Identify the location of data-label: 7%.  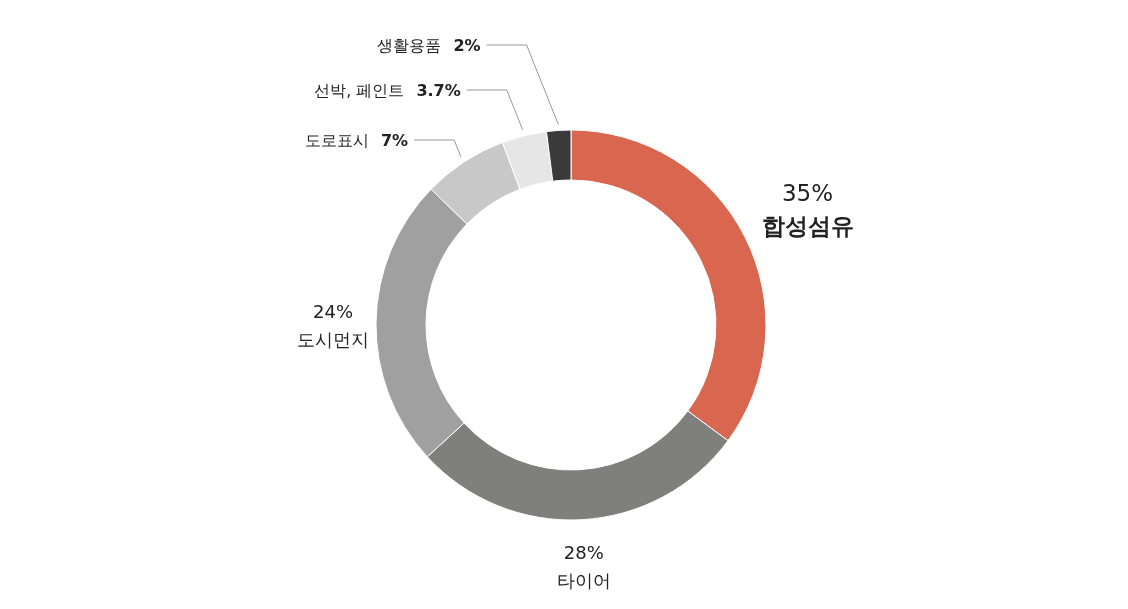
(394, 140).